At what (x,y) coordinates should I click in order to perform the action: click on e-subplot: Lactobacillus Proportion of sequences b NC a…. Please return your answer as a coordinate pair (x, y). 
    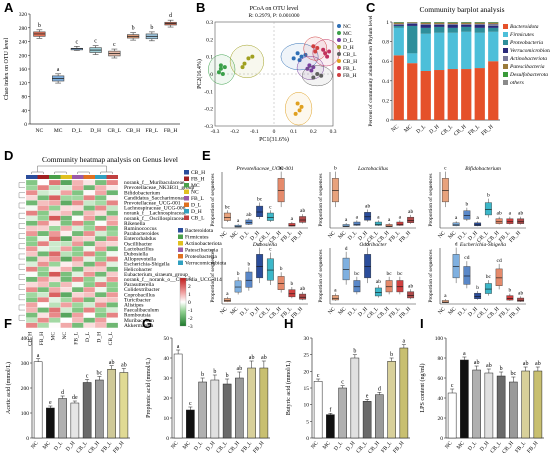
    Looking at the image, I should click on (366, 205).